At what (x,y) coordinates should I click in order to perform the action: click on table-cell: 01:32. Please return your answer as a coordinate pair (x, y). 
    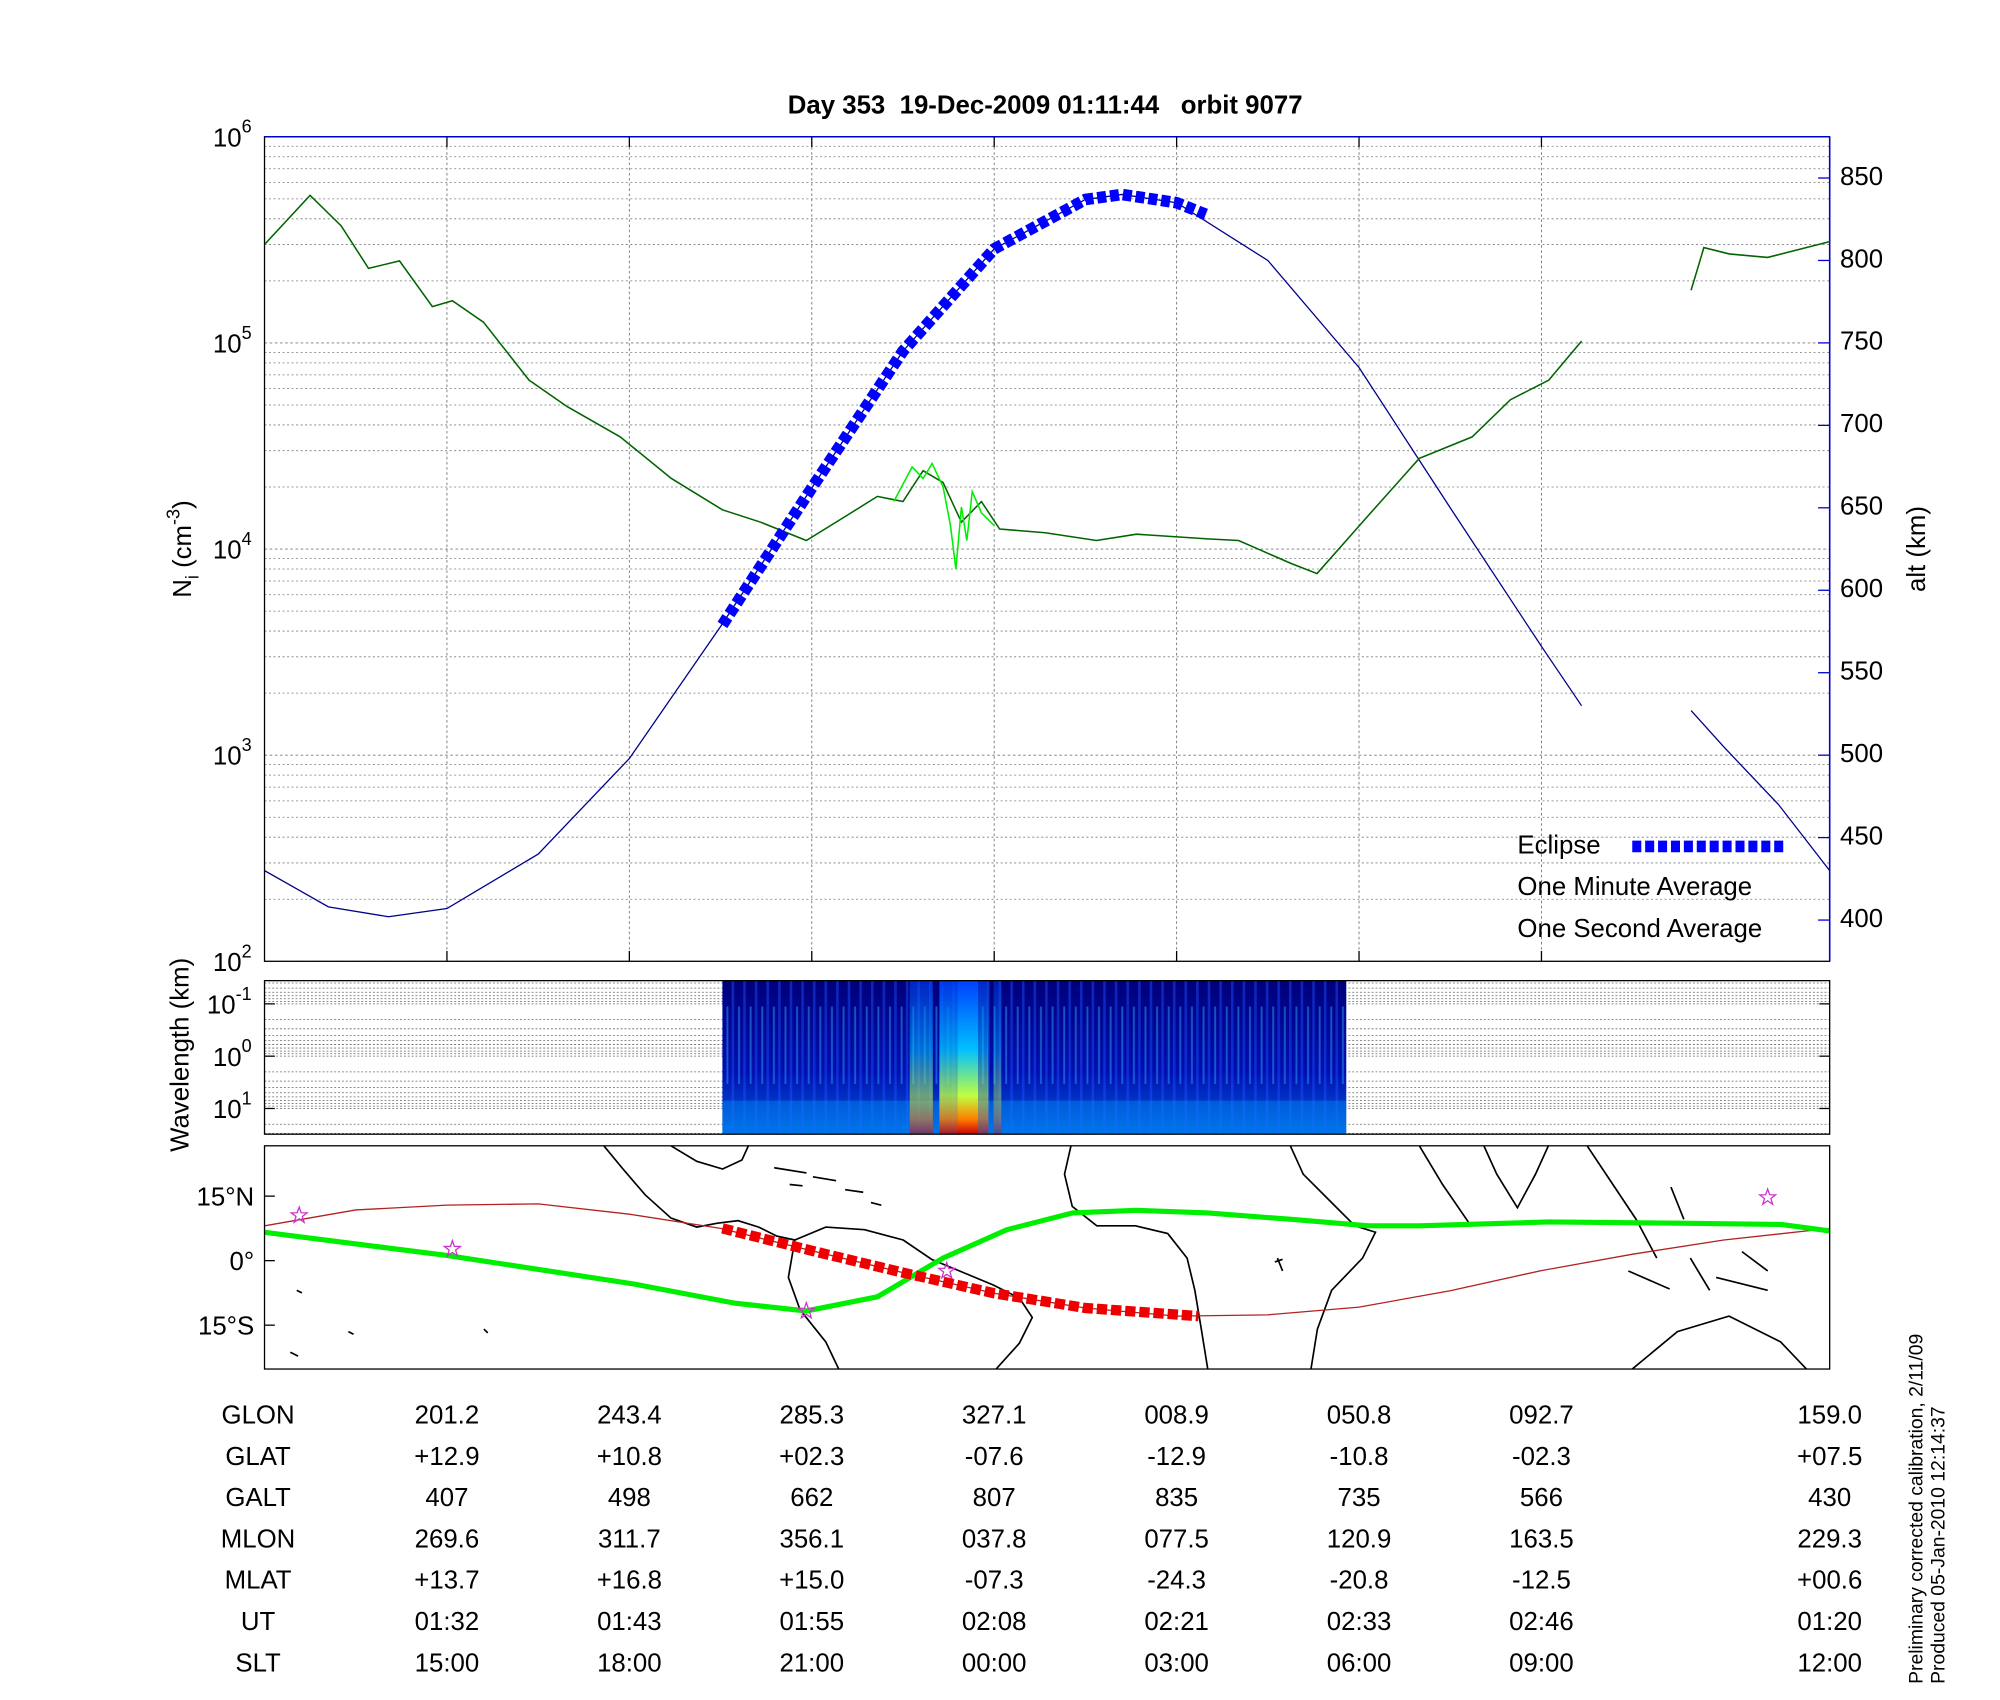
    Looking at the image, I should click on (447, 1622).